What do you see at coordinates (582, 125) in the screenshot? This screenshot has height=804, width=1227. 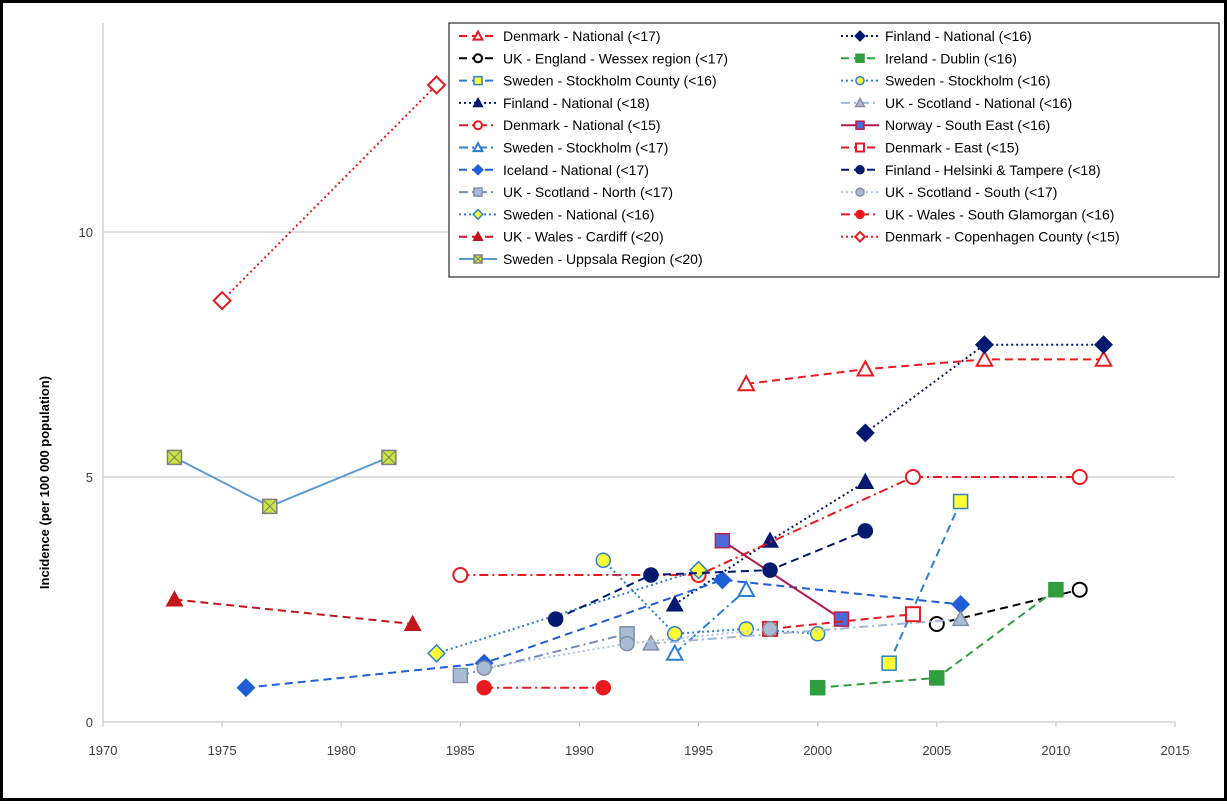 I see `legend-label: Denmark - National (<15)` at bounding box center [582, 125].